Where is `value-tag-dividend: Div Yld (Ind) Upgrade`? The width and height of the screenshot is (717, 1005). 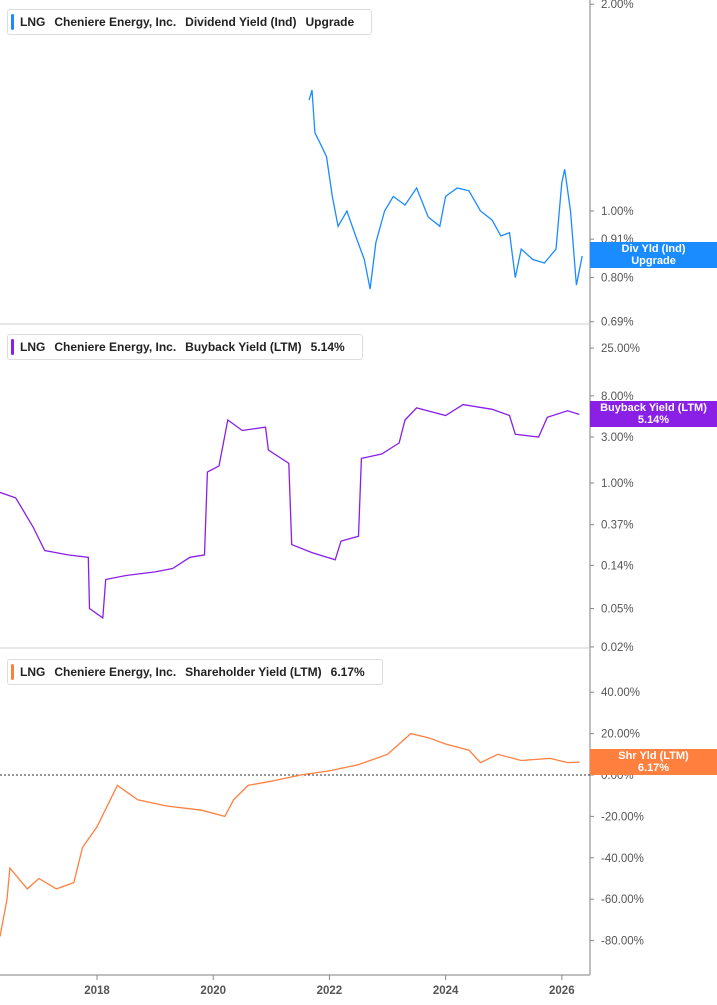 value-tag-dividend: Div Yld (Ind) Upgrade is located at coordinates (653, 255).